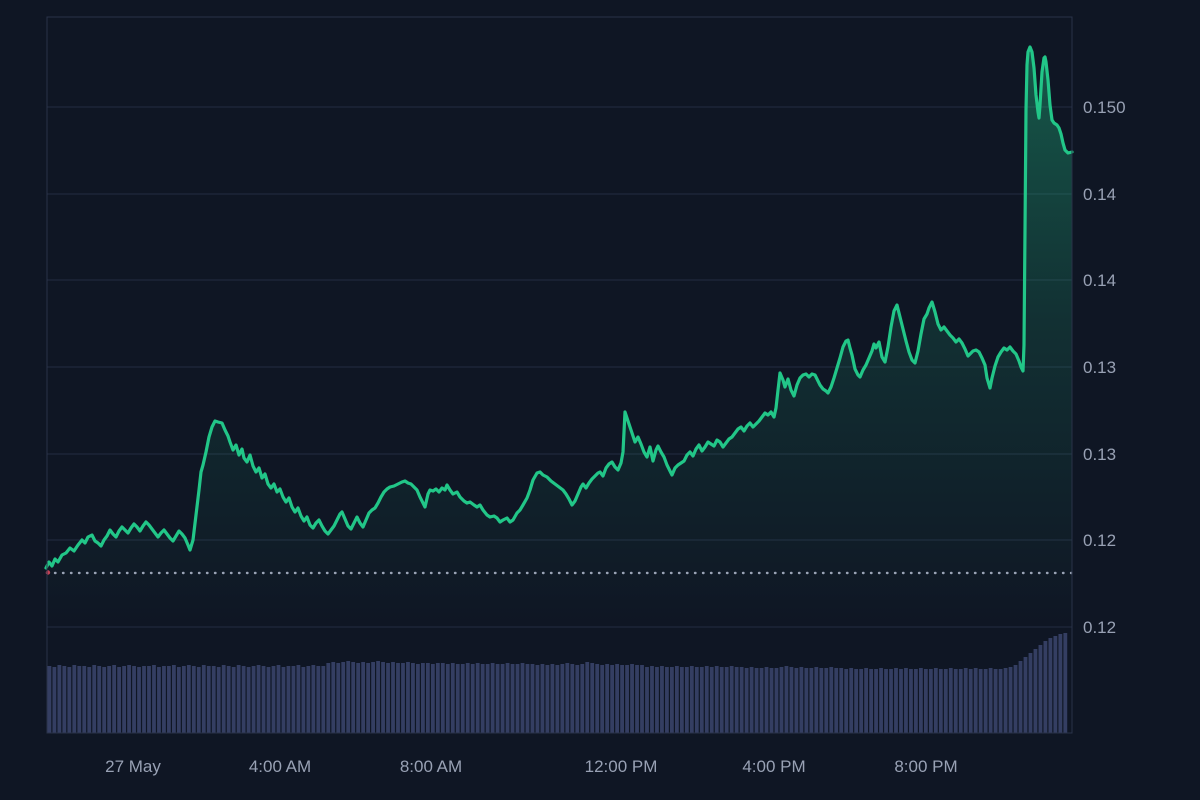  What do you see at coordinates (1099, 540) in the screenshot?
I see `y-axis-label: 0.12` at bounding box center [1099, 540].